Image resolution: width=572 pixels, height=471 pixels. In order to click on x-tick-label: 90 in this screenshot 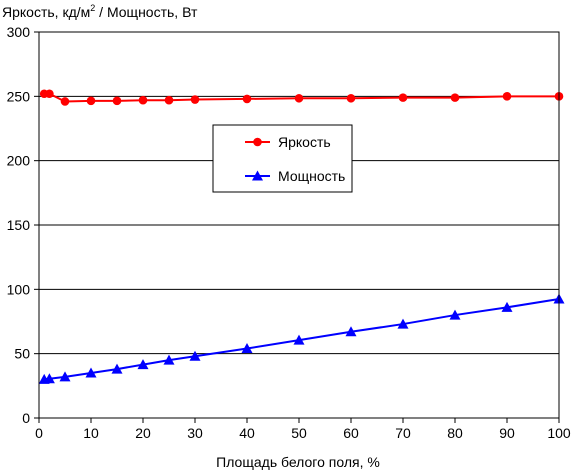, I will do `click(507, 433)`.